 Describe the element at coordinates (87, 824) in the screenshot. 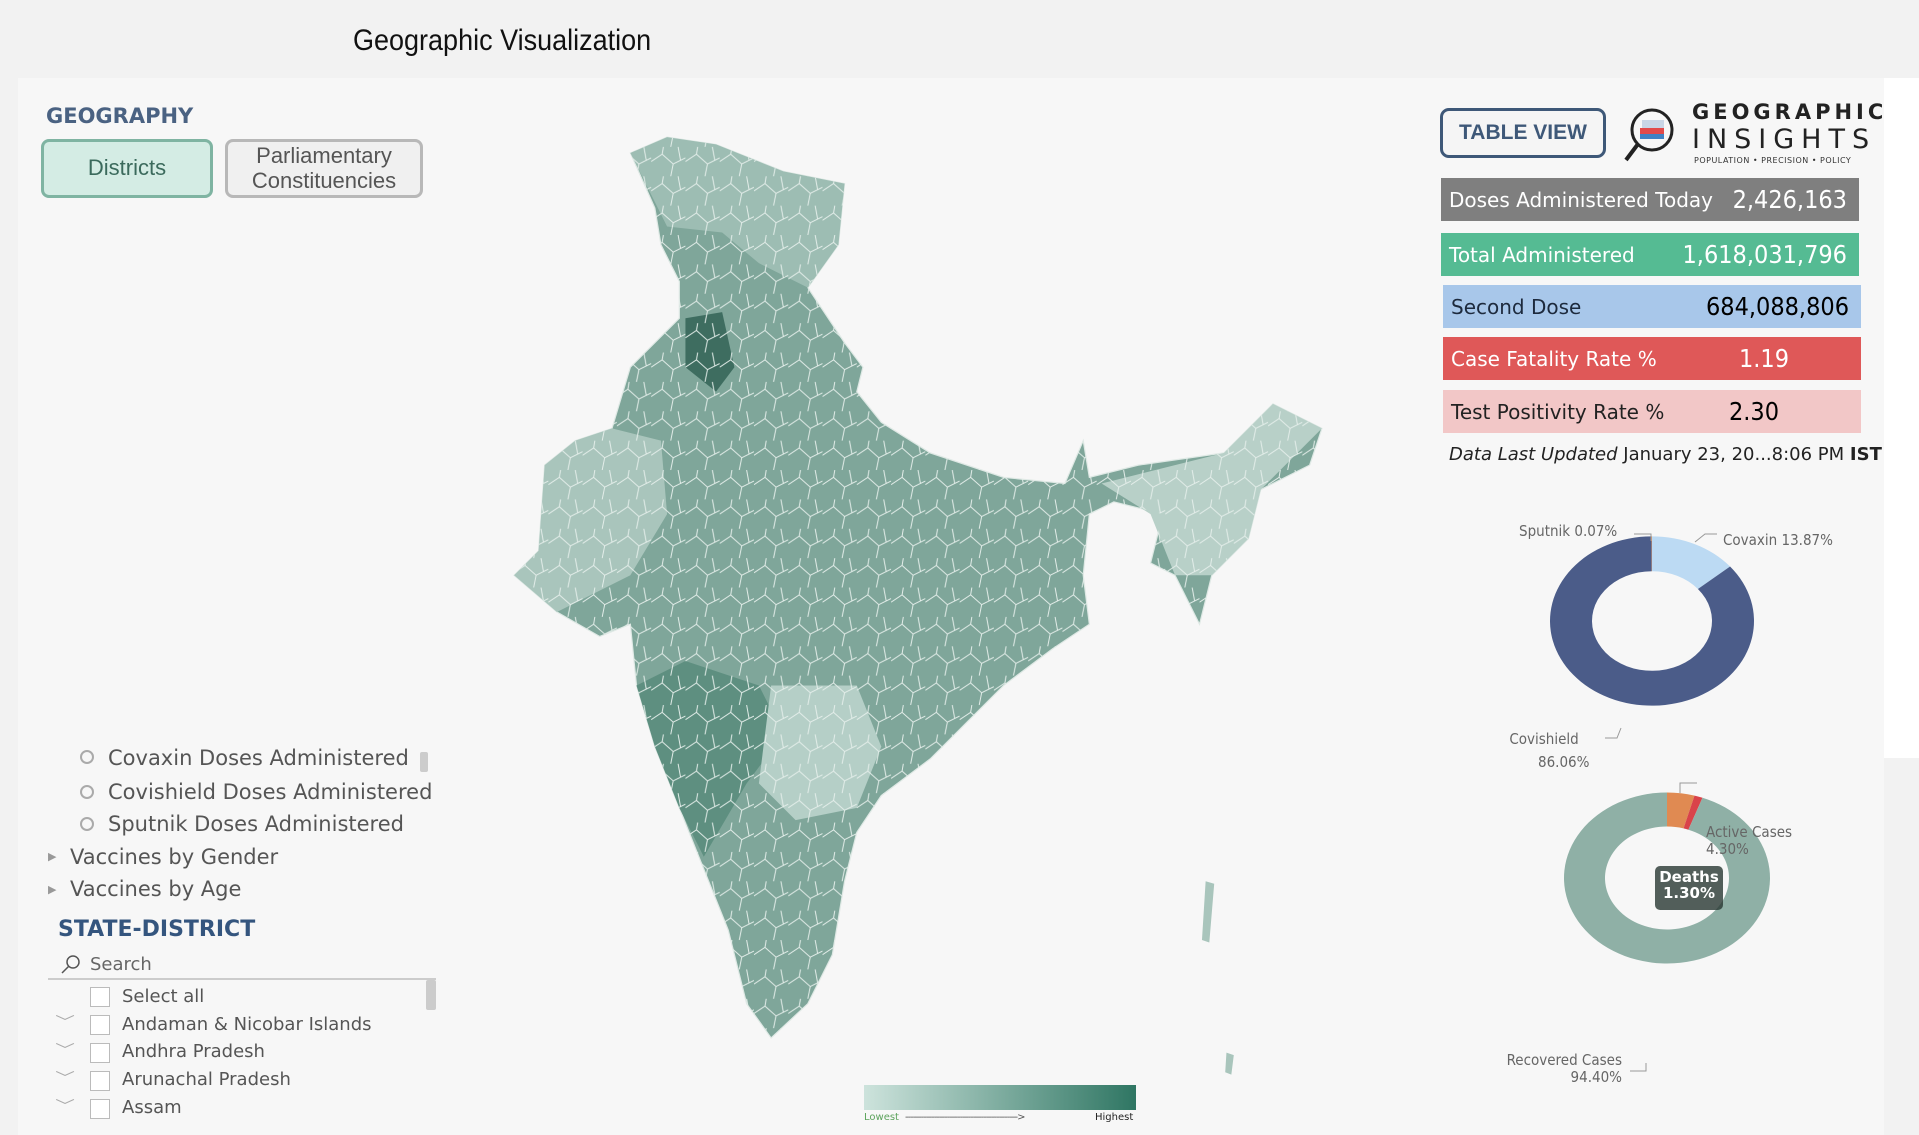

I see `radio-sputnik` at that location.